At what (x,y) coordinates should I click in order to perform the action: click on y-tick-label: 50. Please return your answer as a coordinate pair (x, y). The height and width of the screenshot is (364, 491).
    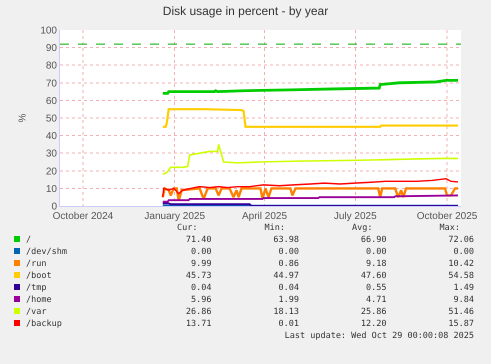
    Looking at the image, I should click on (52, 119).